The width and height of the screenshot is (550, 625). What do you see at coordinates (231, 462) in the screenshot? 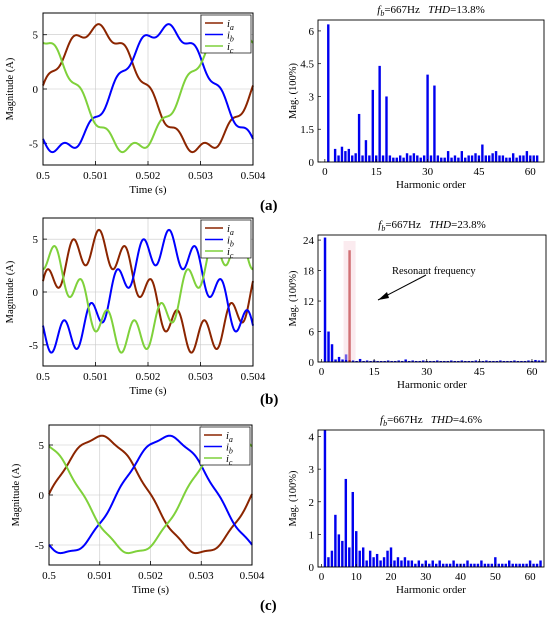
I see `legend-label-sub: c` at bounding box center [231, 462].